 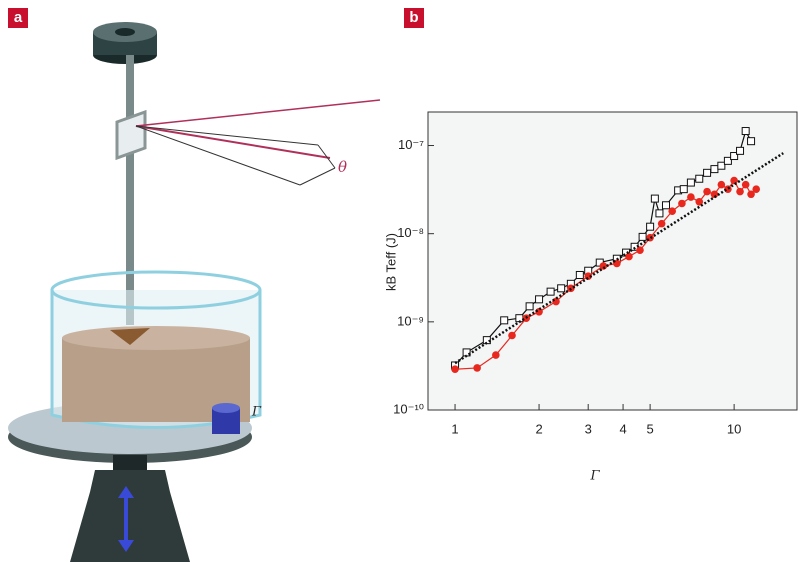 What do you see at coordinates (390, 262) in the screenshot?
I see `y-axis-label: kB Teff (J)` at bounding box center [390, 262].